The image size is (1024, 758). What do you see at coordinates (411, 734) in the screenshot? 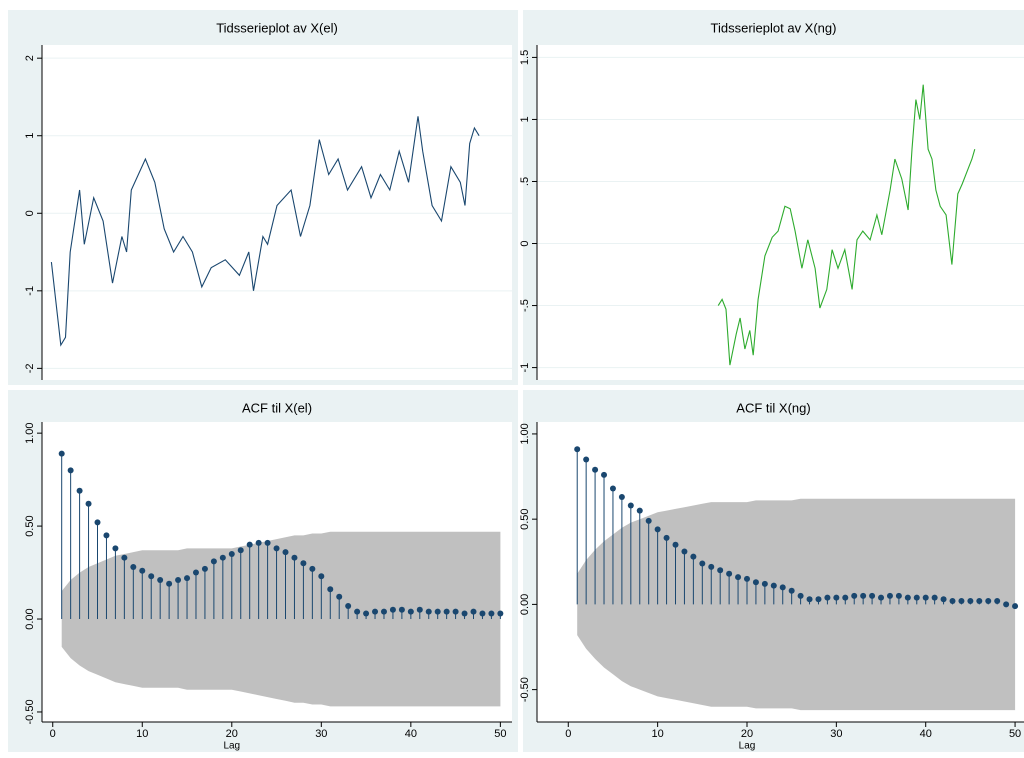
I see `x-tick-label: 40` at bounding box center [411, 734].